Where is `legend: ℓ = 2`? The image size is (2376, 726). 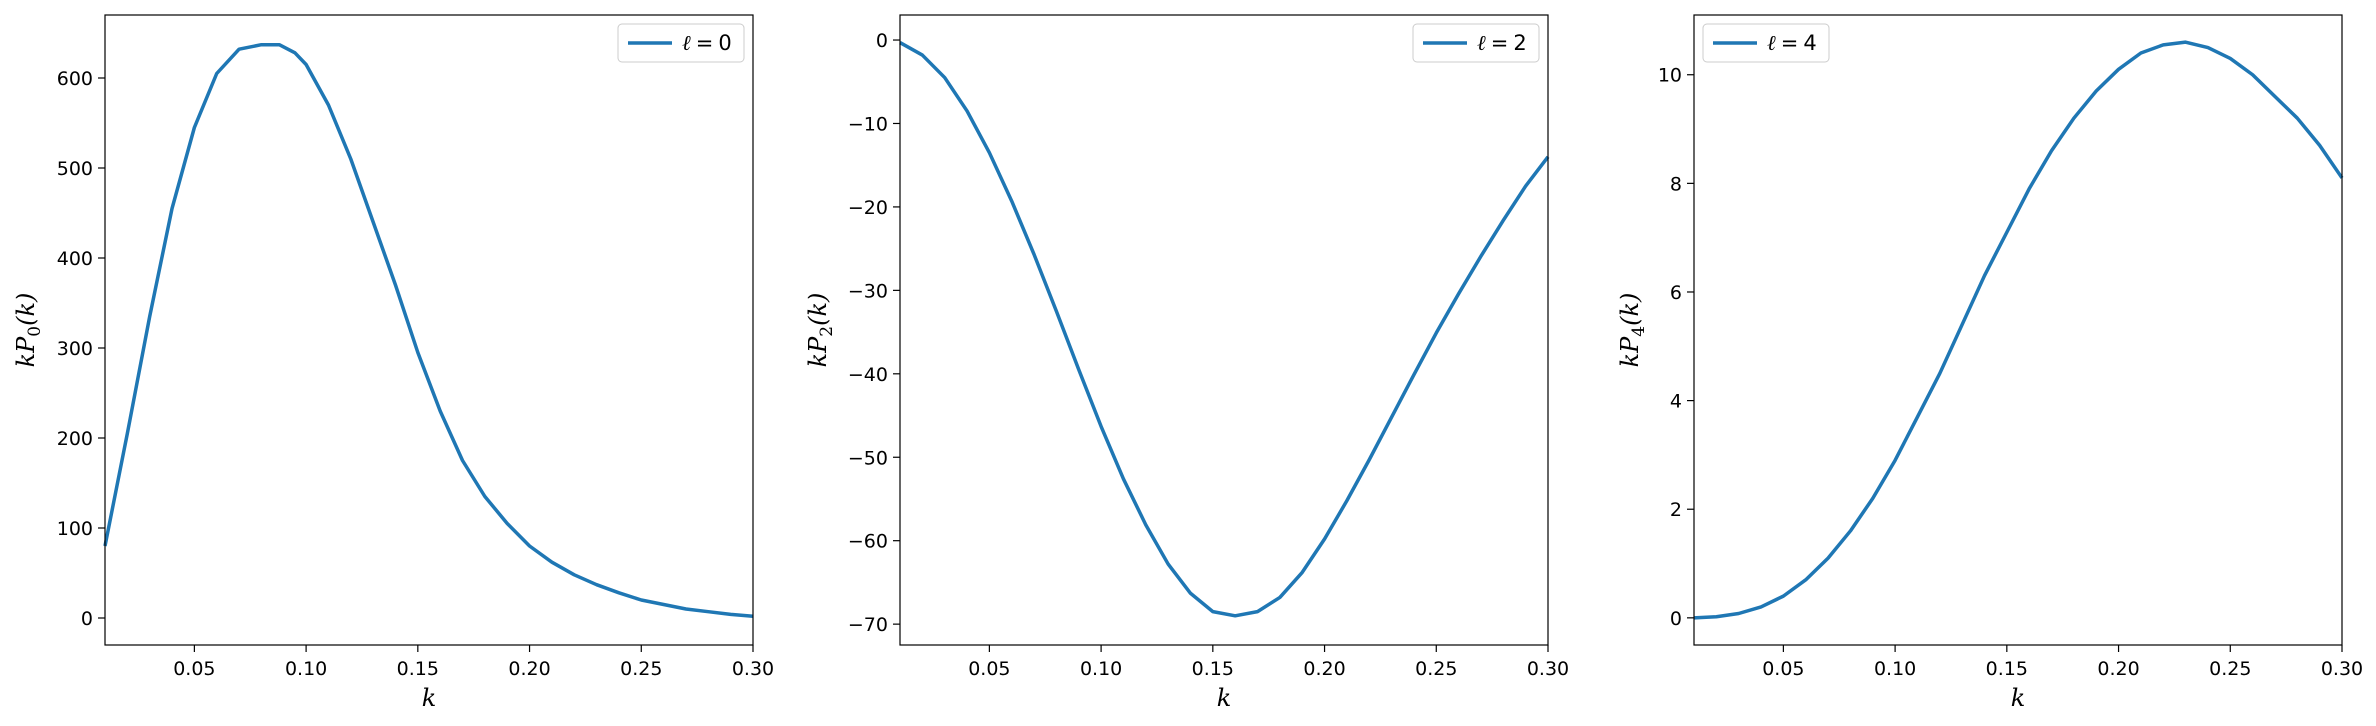 legend: ℓ = 2 is located at coordinates (1476, 43).